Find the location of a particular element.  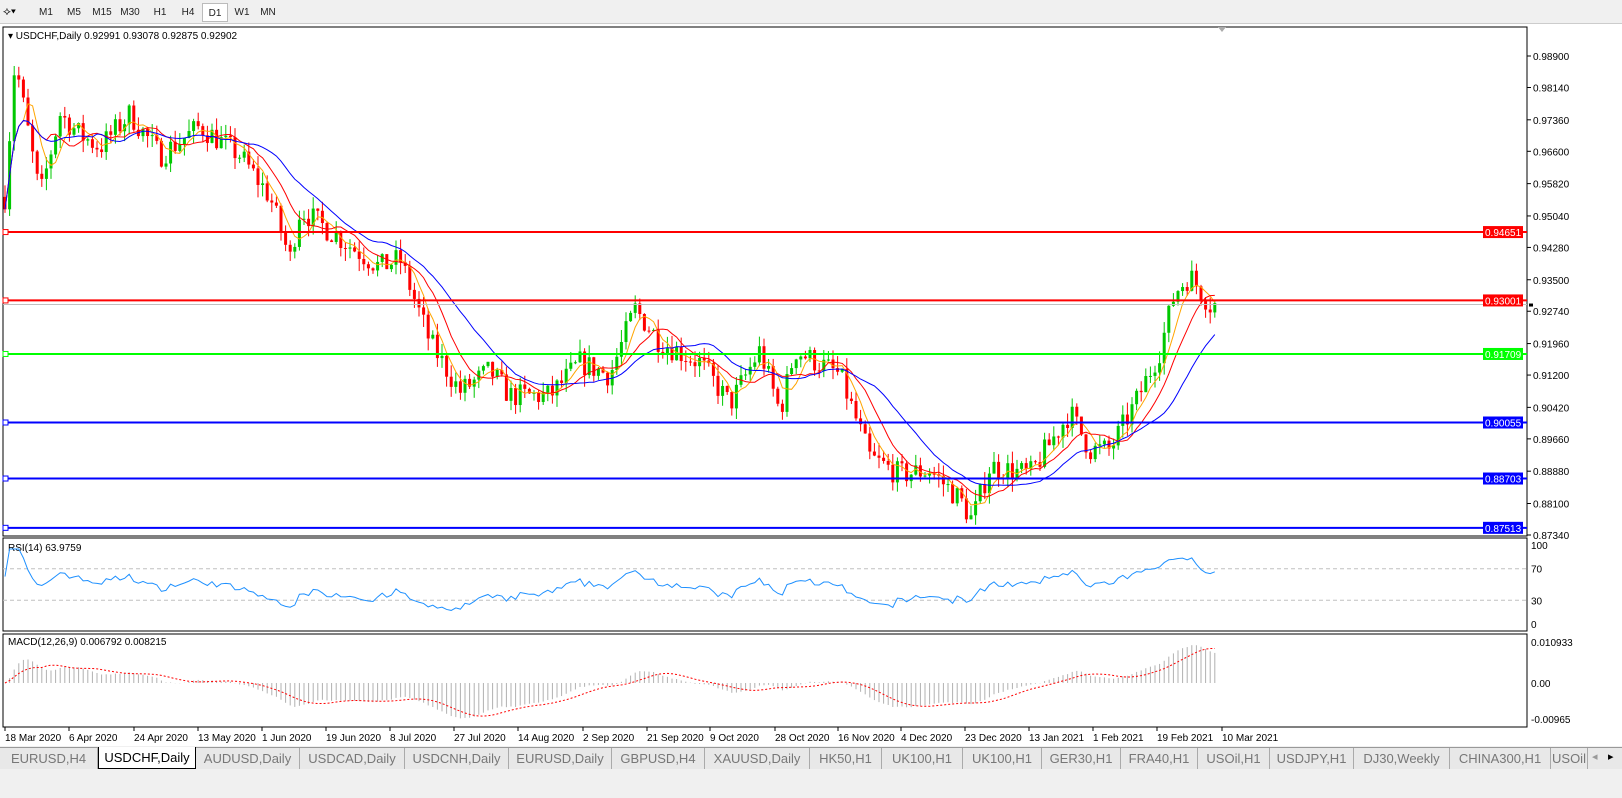

date-tick-label: 28 Oct 2020 is located at coordinates (802, 738).